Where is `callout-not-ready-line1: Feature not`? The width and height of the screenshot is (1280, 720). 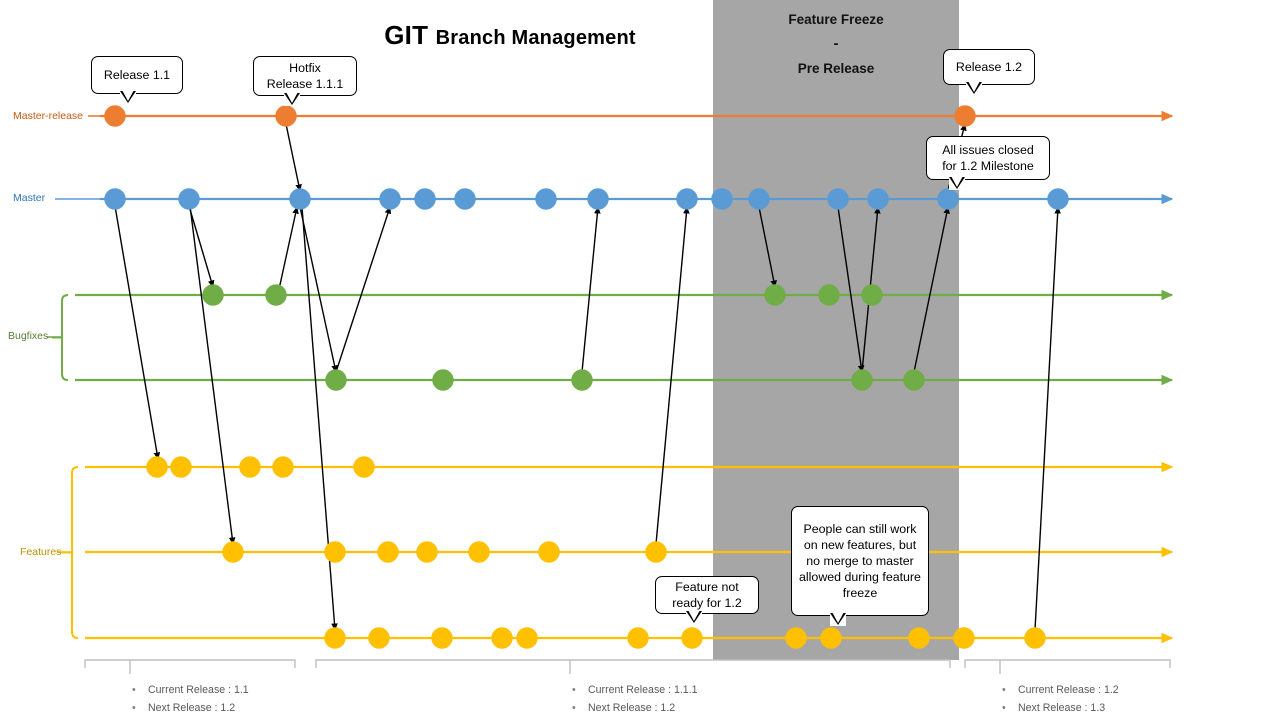 callout-not-ready-line1: Feature not is located at coordinates (707, 587).